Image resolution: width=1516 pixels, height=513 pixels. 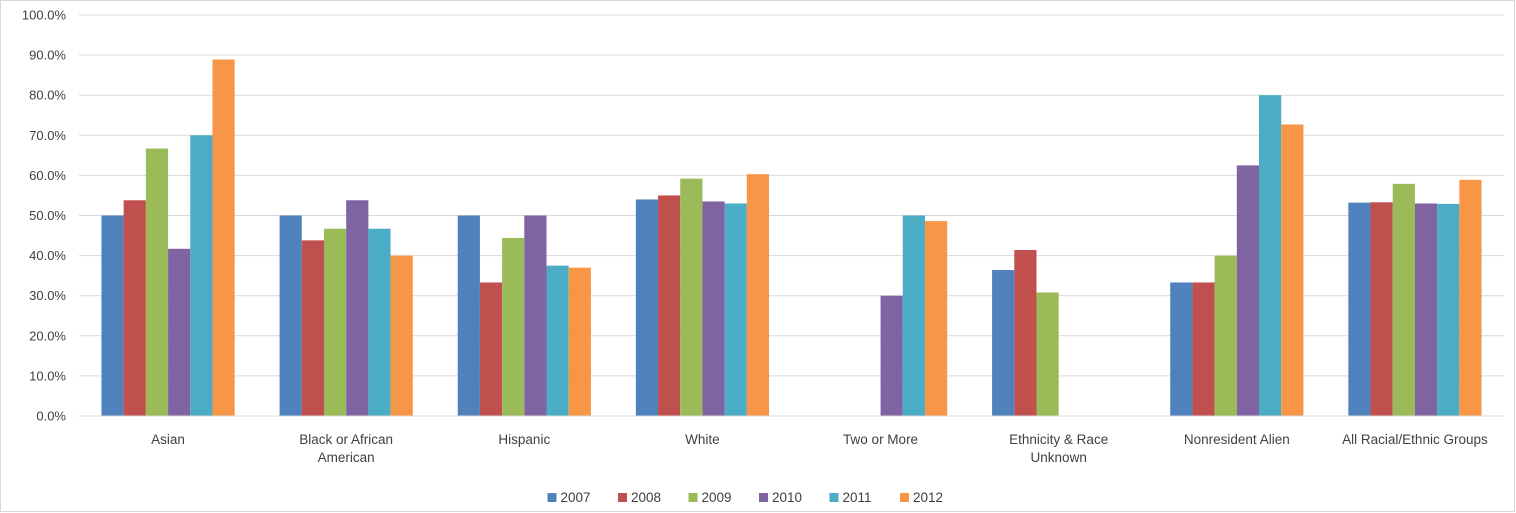 I want to click on legend-swatch-2008, so click(x=622, y=497).